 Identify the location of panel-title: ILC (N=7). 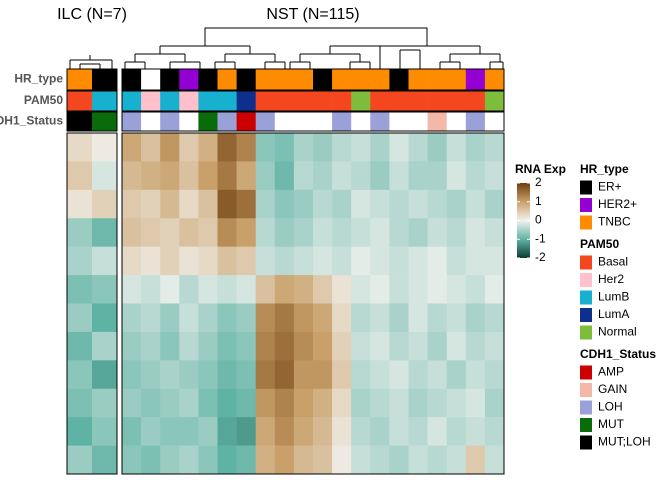
(92, 14).